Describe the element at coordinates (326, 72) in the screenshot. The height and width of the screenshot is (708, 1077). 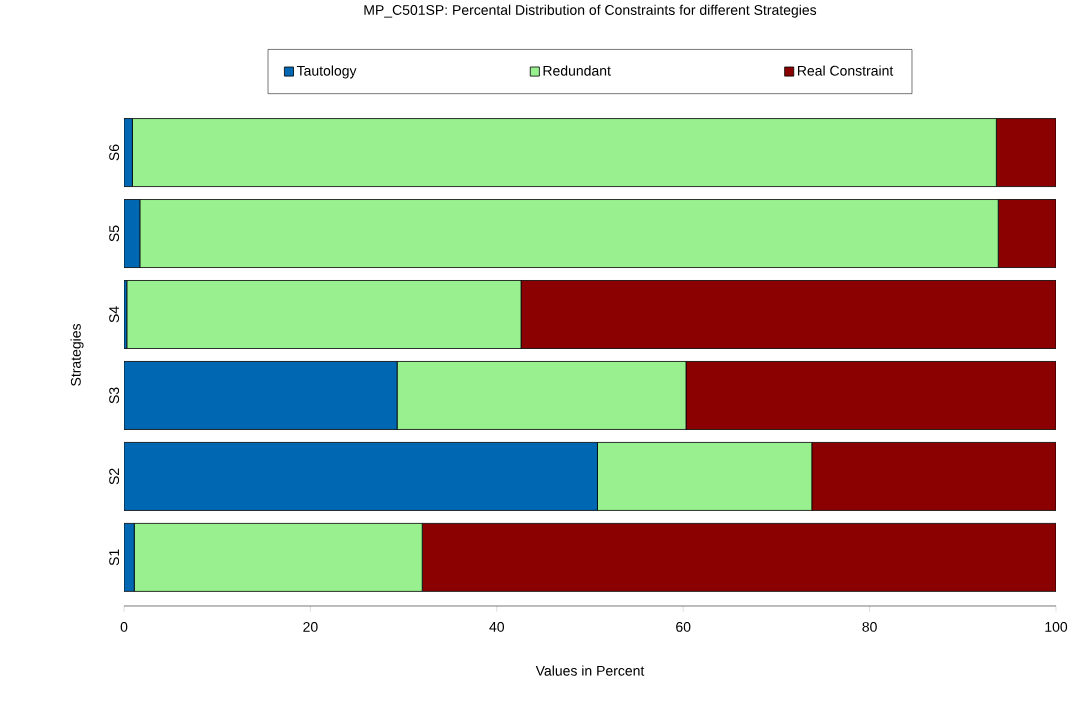
I see `legend-label: Tautology` at that location.